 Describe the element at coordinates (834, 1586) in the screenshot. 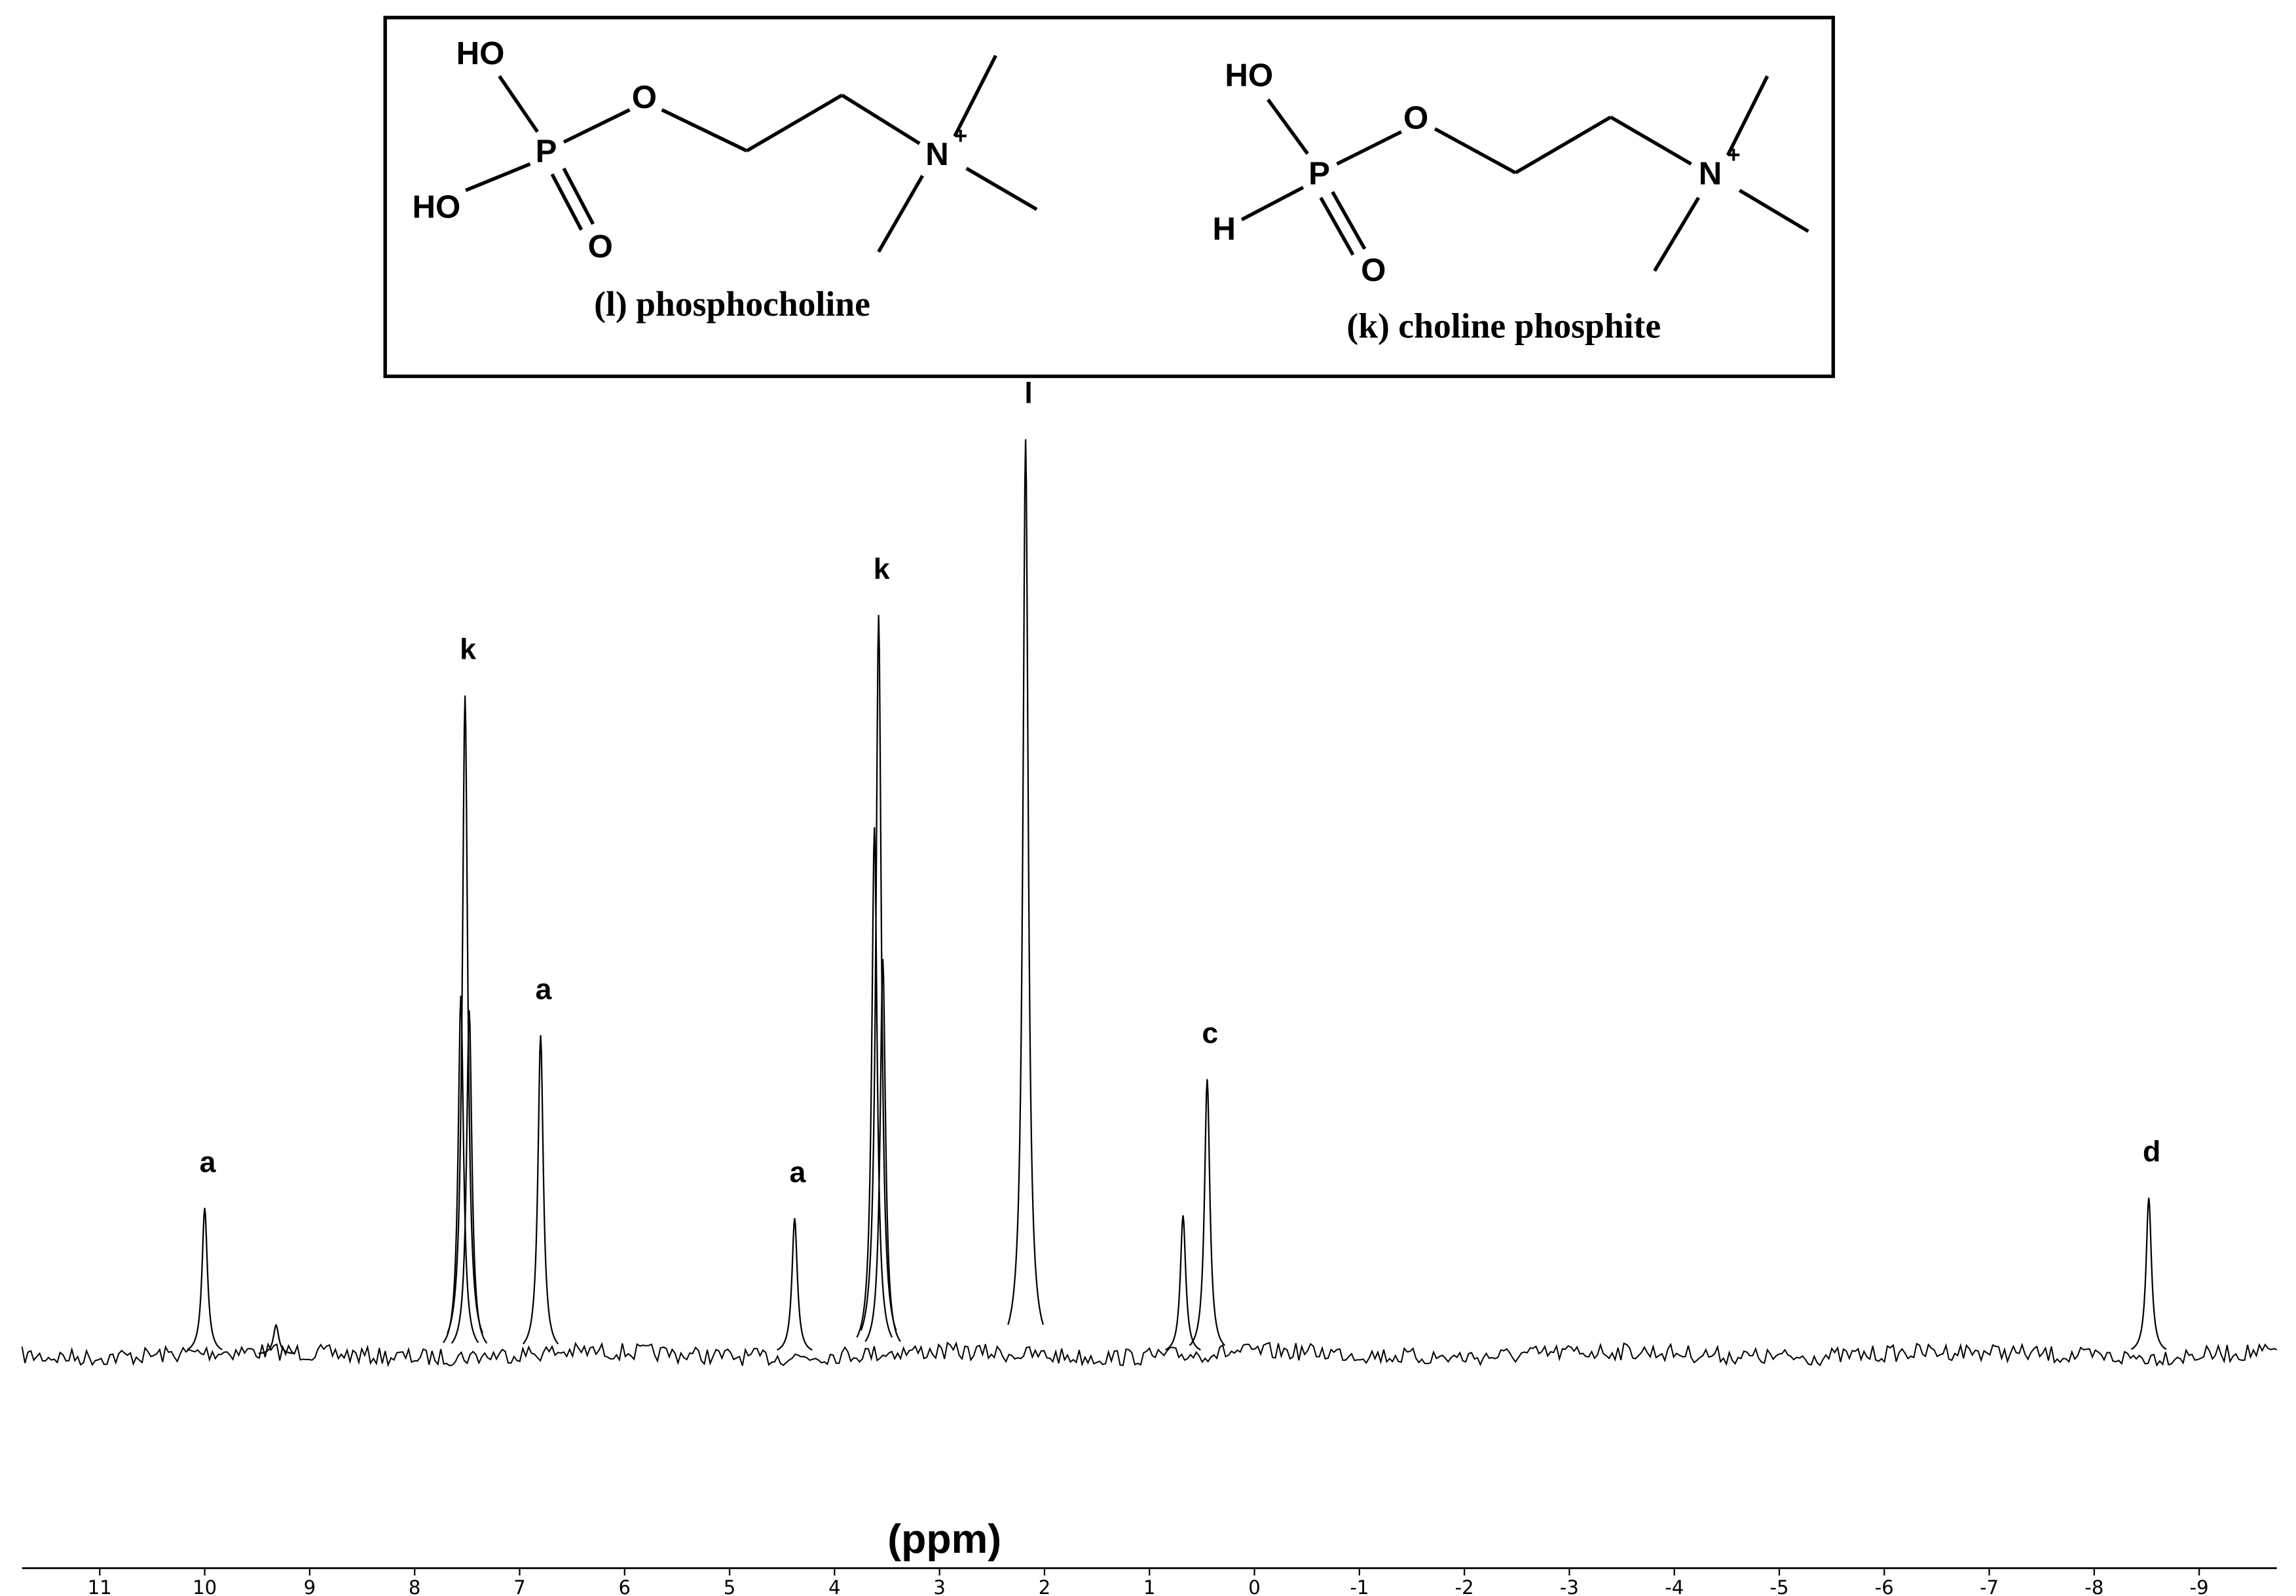

I see `x-tick-label: 4` at that location.